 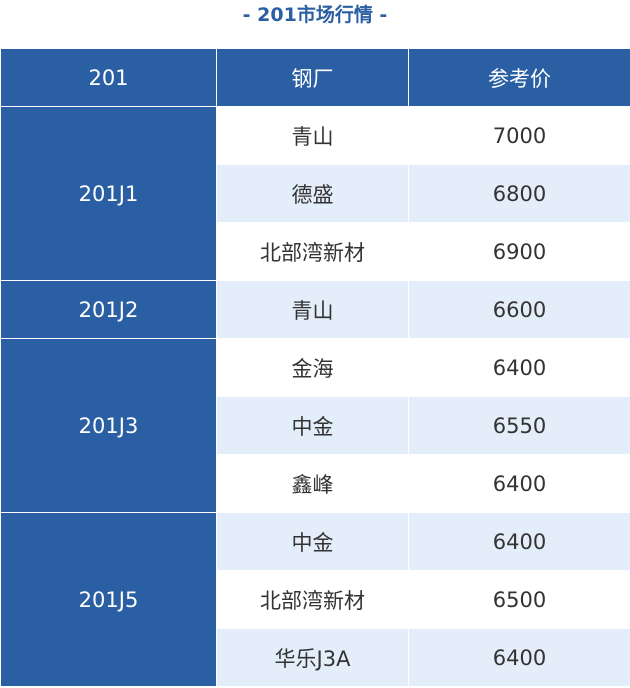 I want to click on grade-cell: 201J5, so click(x=108, y=599).